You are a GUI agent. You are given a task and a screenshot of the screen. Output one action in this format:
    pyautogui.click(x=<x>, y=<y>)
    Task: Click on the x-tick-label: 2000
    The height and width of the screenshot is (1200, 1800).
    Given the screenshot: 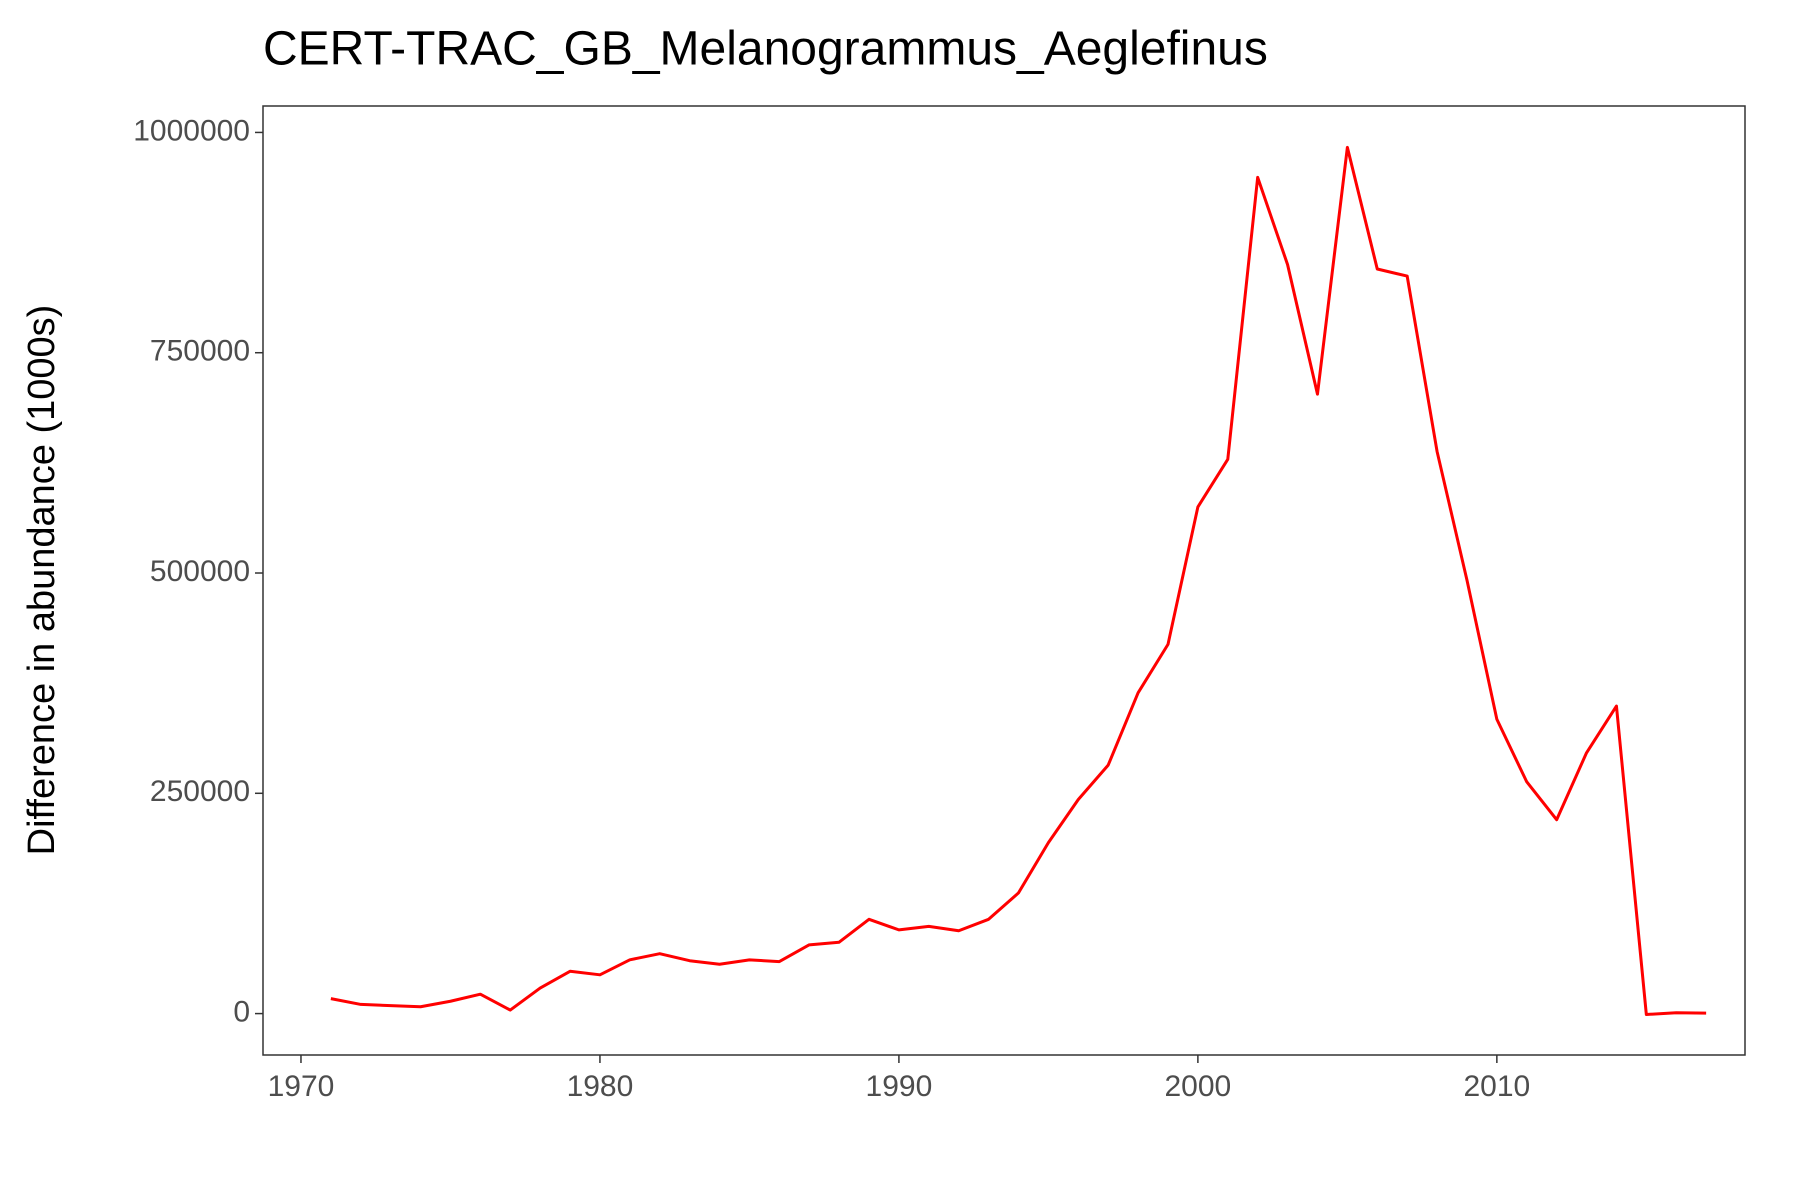 What is the action you would take?
    pyautogui.click(x=1198, y=1086)
    